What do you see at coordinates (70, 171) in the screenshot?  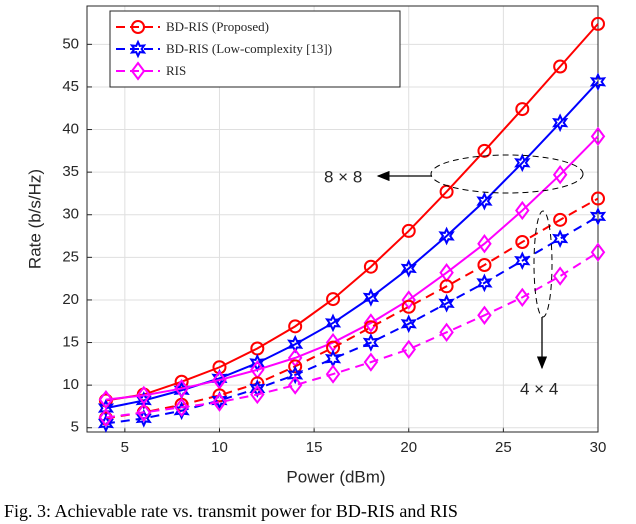 I see `y-tick-label: 35` at bounding box center [70, 171].